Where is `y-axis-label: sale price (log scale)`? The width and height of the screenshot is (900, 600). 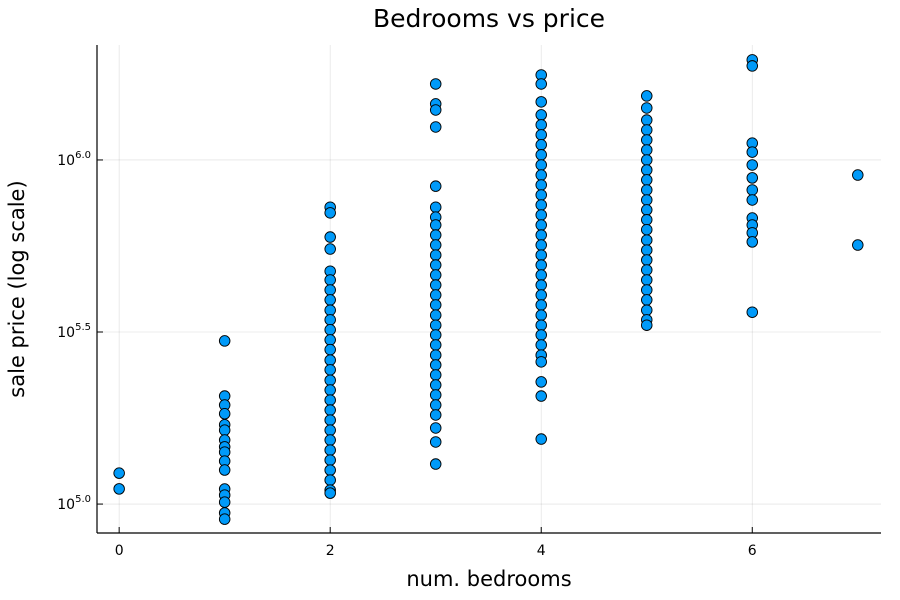
y-axis-label: sale price (log scale) is located at coordinates (17, 288).